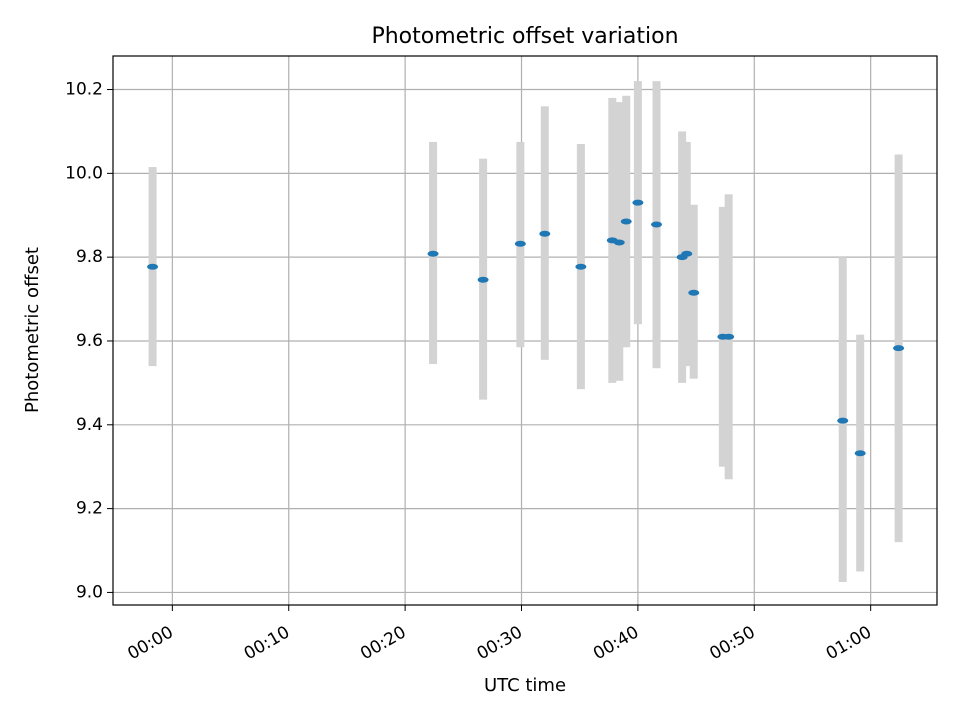  Describe the element at coordinates (267, 643) in the screenshot. I see `x-tick-label: 00:10` at that location.